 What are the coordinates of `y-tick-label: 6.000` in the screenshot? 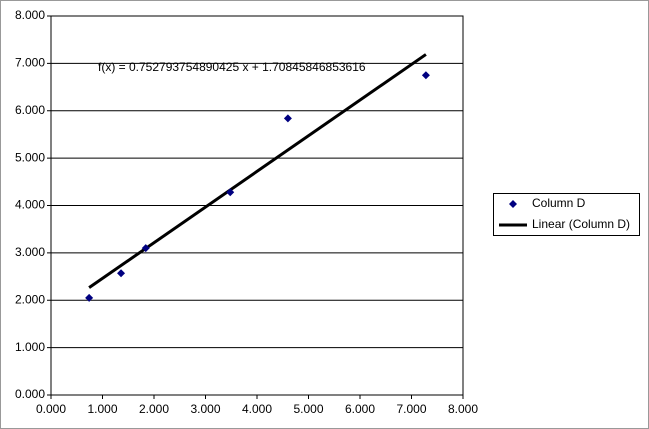 It's located at (30, 110).